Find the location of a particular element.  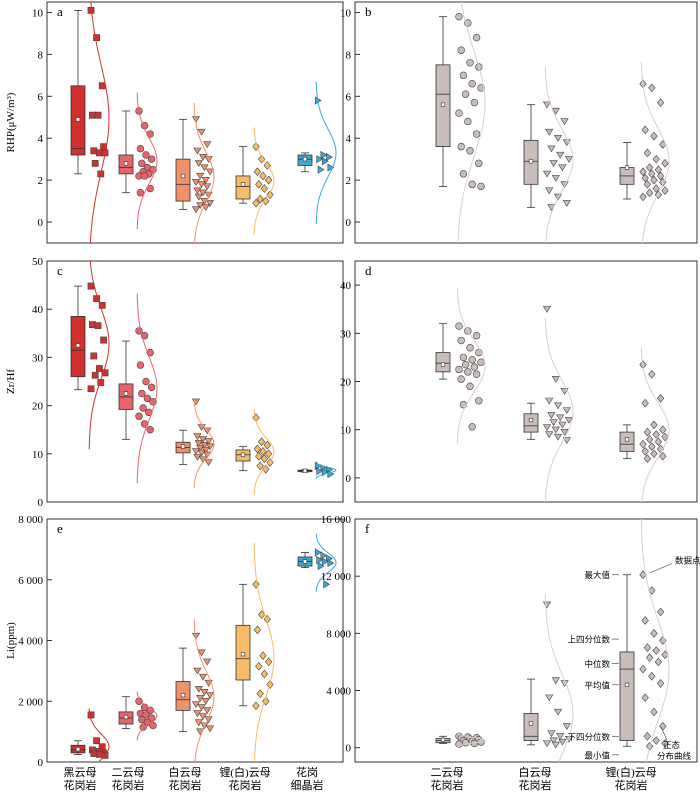

y-tick-label: 2 is located at coordinates (41, 181).